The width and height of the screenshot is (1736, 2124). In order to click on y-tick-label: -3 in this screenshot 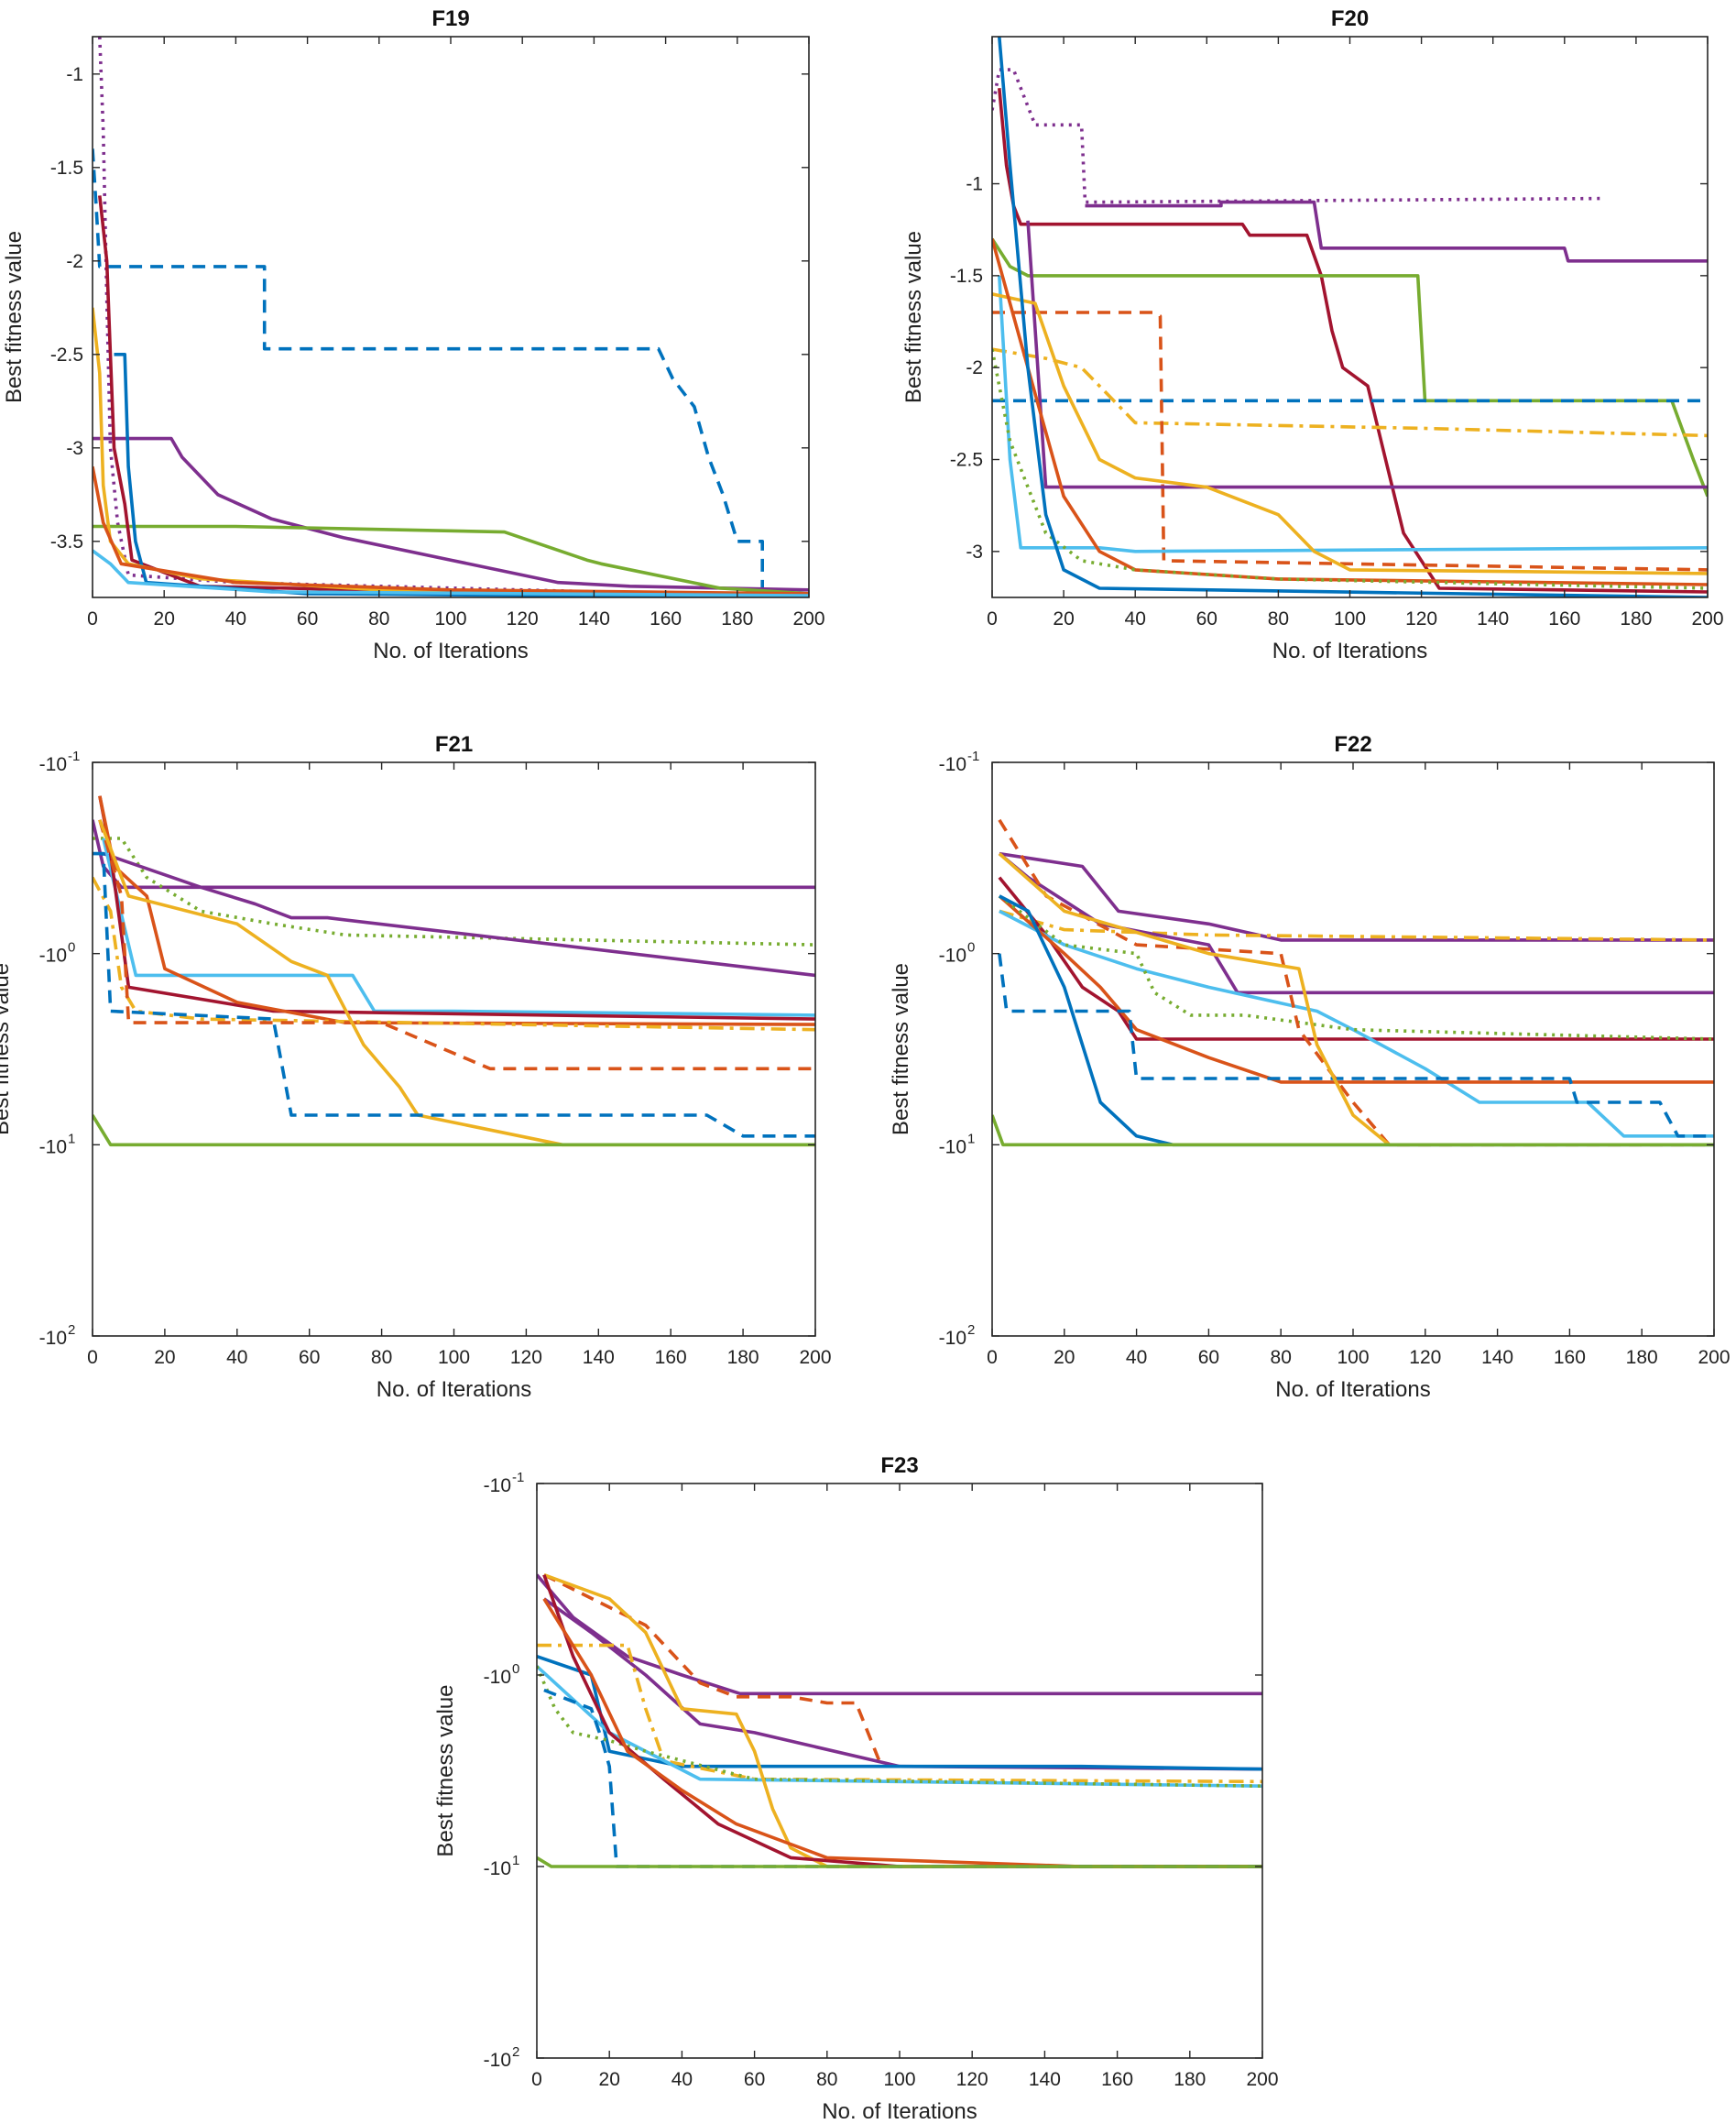, I will do `click(75, 448)`.